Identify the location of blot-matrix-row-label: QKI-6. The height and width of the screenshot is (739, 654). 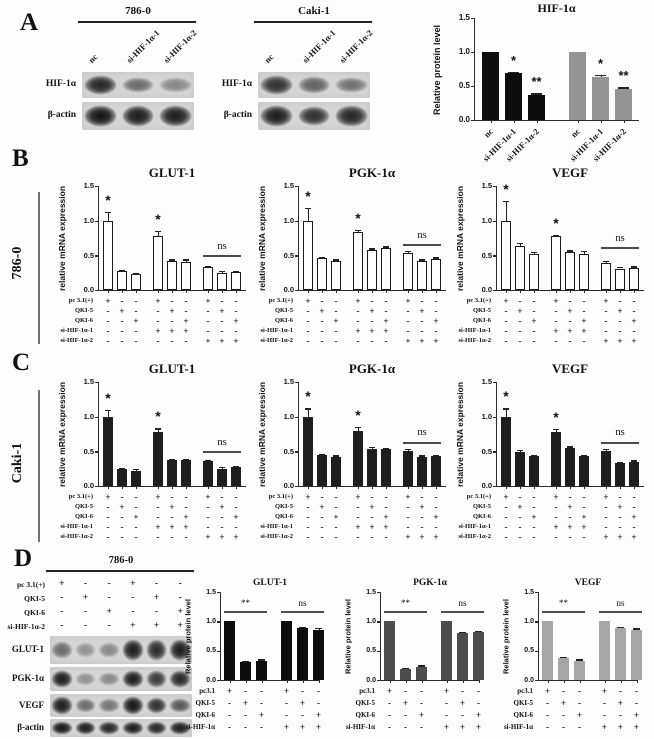
(34, 612).